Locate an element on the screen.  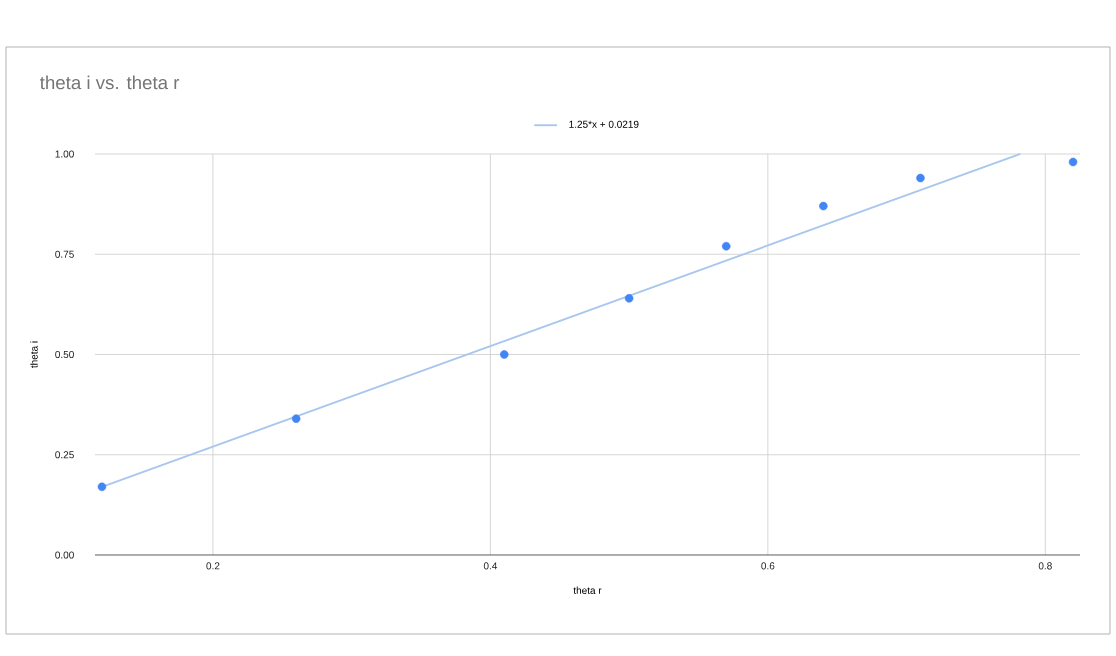
chart-title: theta i vs. theta r is located at coordinates (110, 82).